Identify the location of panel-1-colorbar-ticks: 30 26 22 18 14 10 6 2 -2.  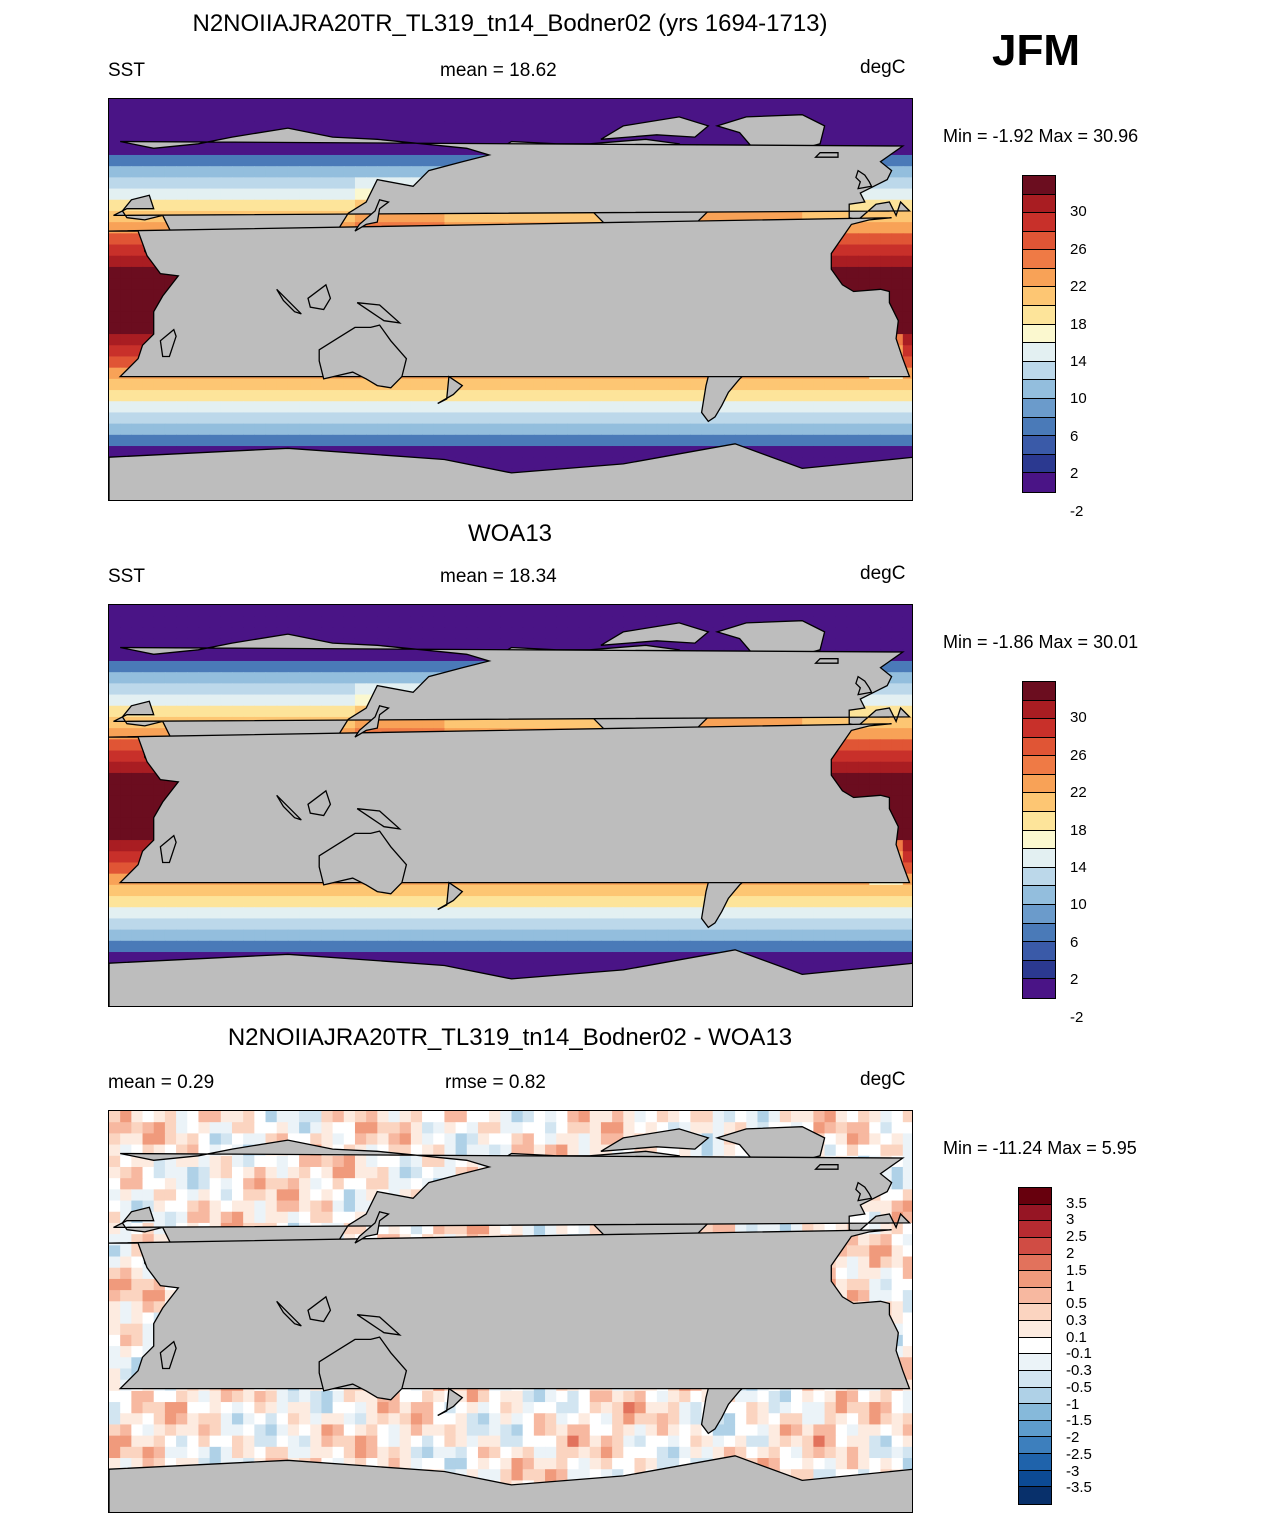
(1100, 347).